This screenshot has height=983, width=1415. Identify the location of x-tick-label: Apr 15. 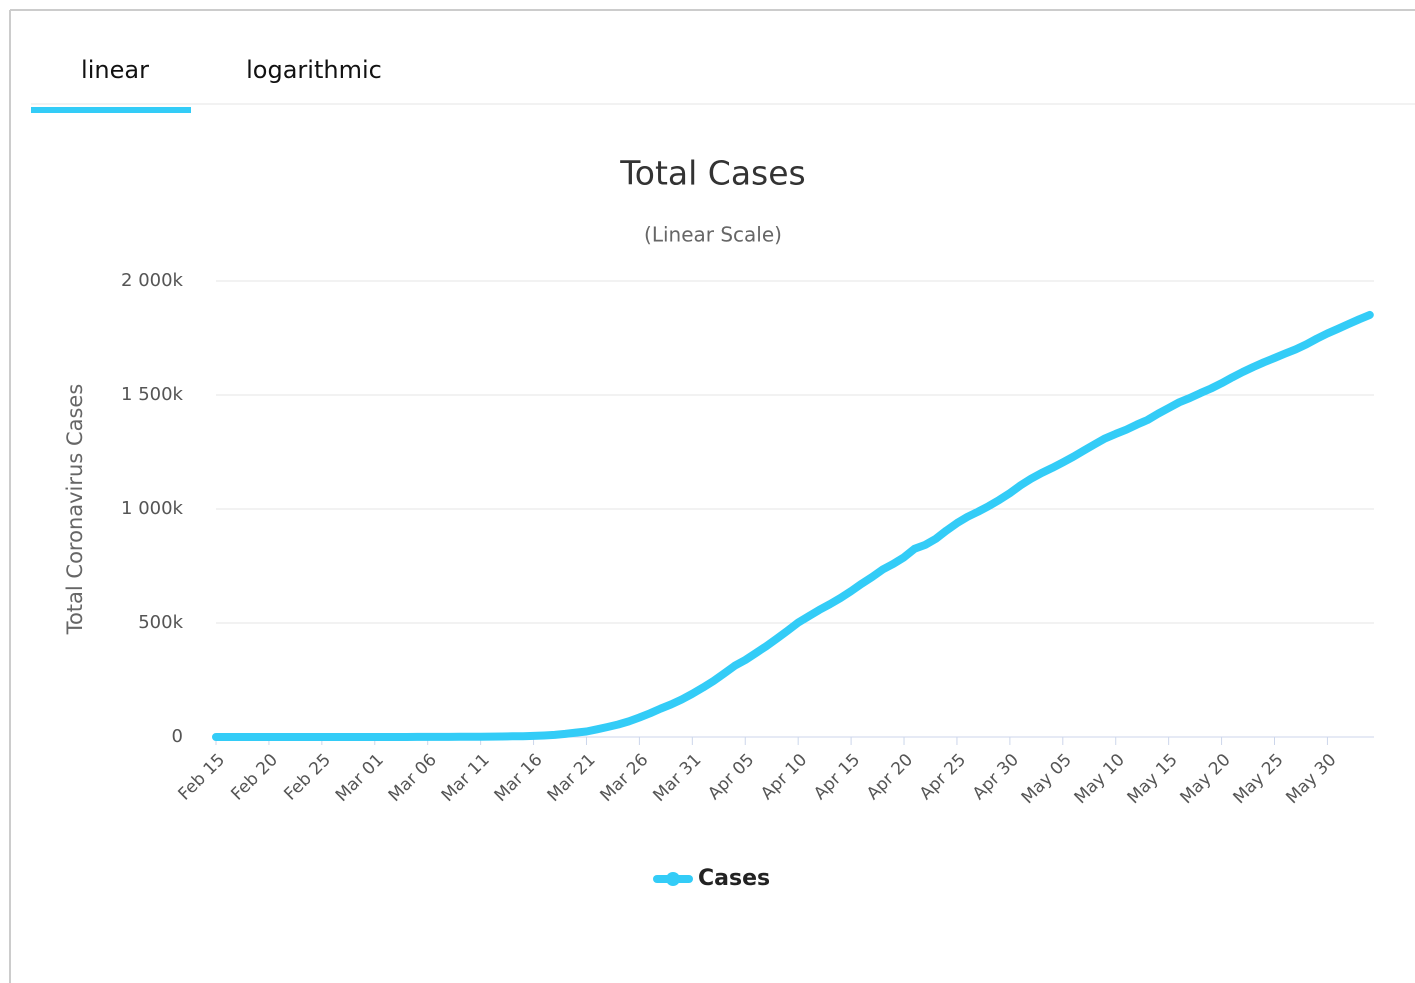
(837, 777).